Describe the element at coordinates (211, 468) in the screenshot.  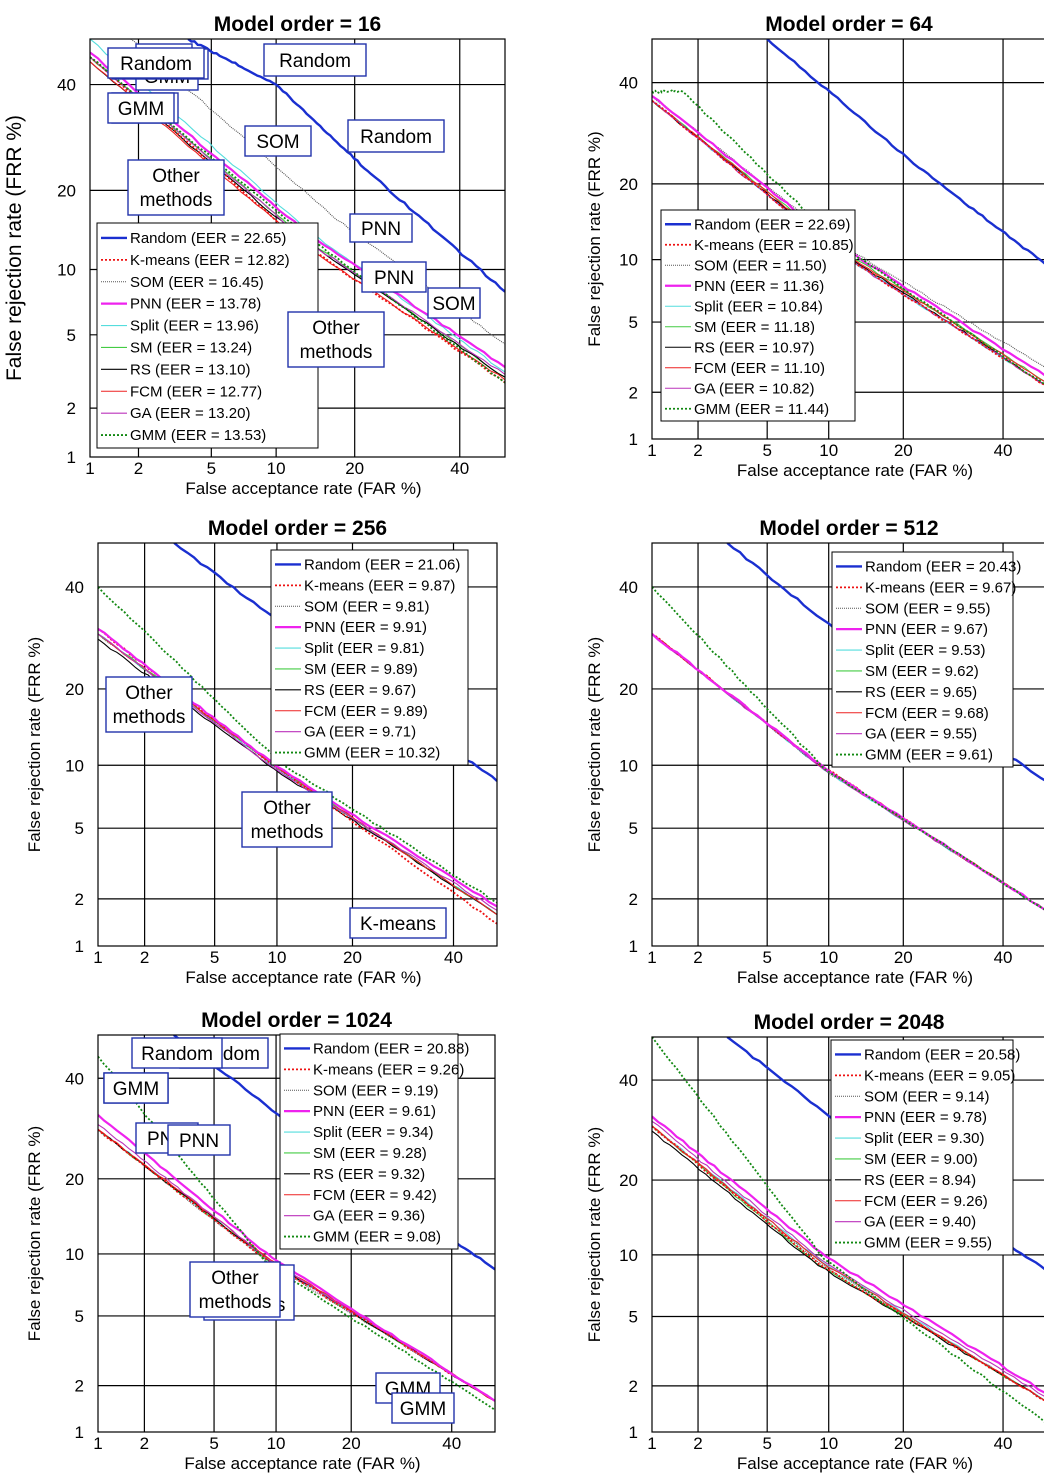
I see `x-tick-label: 5` at that location.